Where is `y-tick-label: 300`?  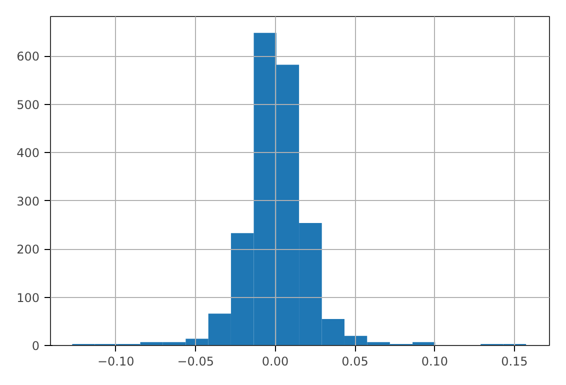 y-tick-label: 300 is located at coordinates (28, 201).